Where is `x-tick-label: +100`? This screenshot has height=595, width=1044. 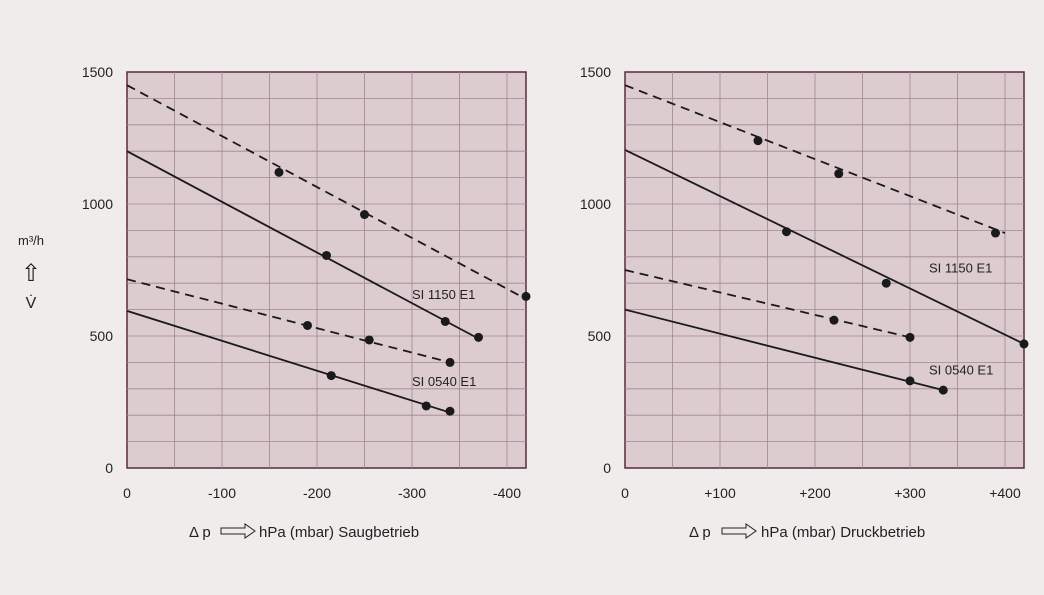
x-tick-label: +100 is located at coordinates (720, 493).